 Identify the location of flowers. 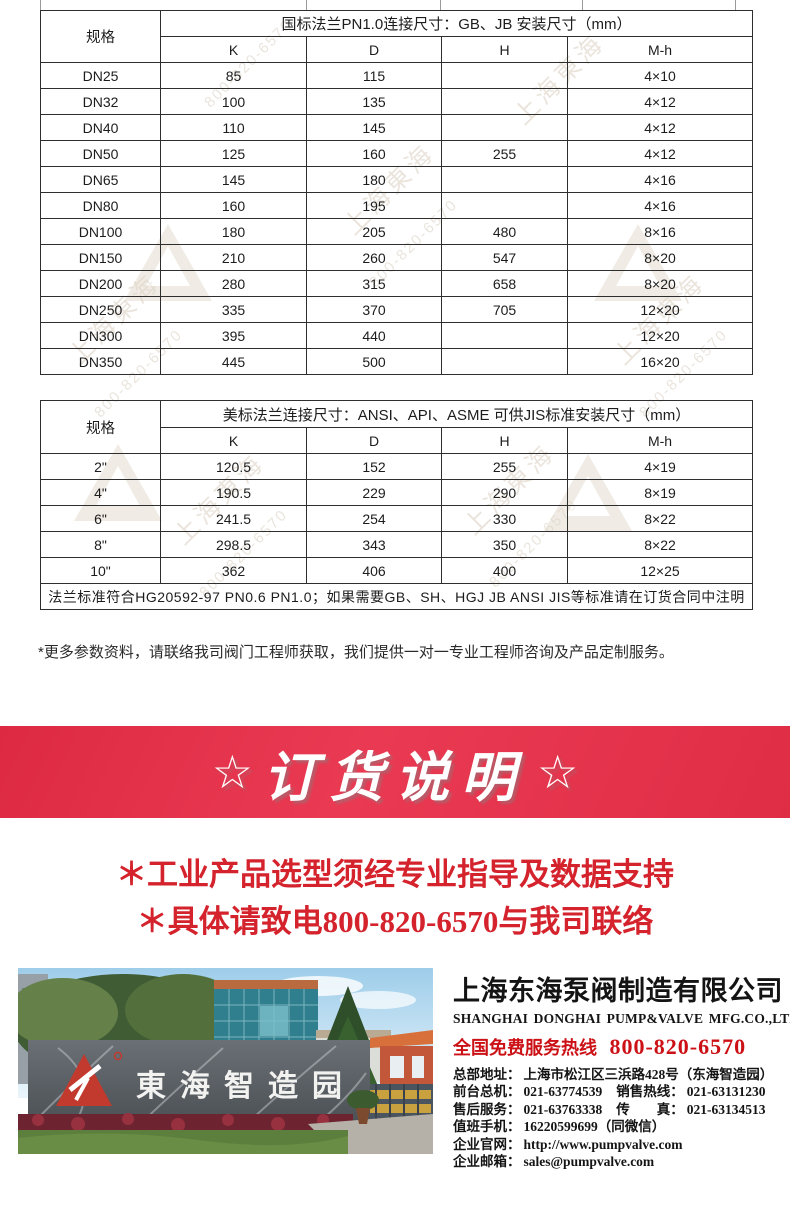
(180, 1122).